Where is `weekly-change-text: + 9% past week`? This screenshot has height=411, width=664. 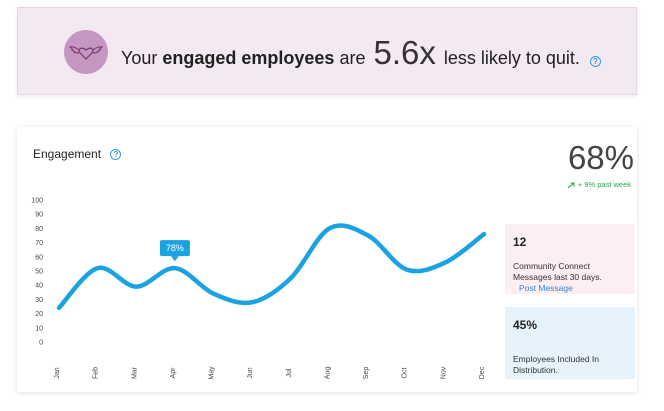
weekly-change-text: + 9% past week is located at coordinates (604, 184).